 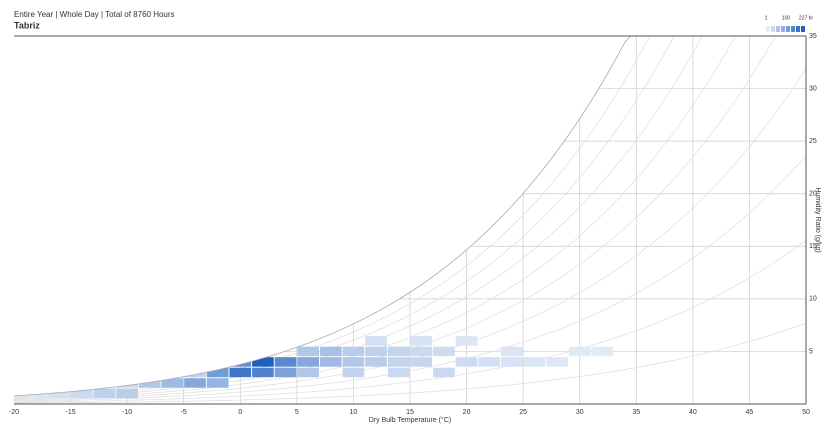 What do you see at coordinates (693, 412) in the screenshot?
I see `x-tick-label: 40` at bounding box center [693, 412].